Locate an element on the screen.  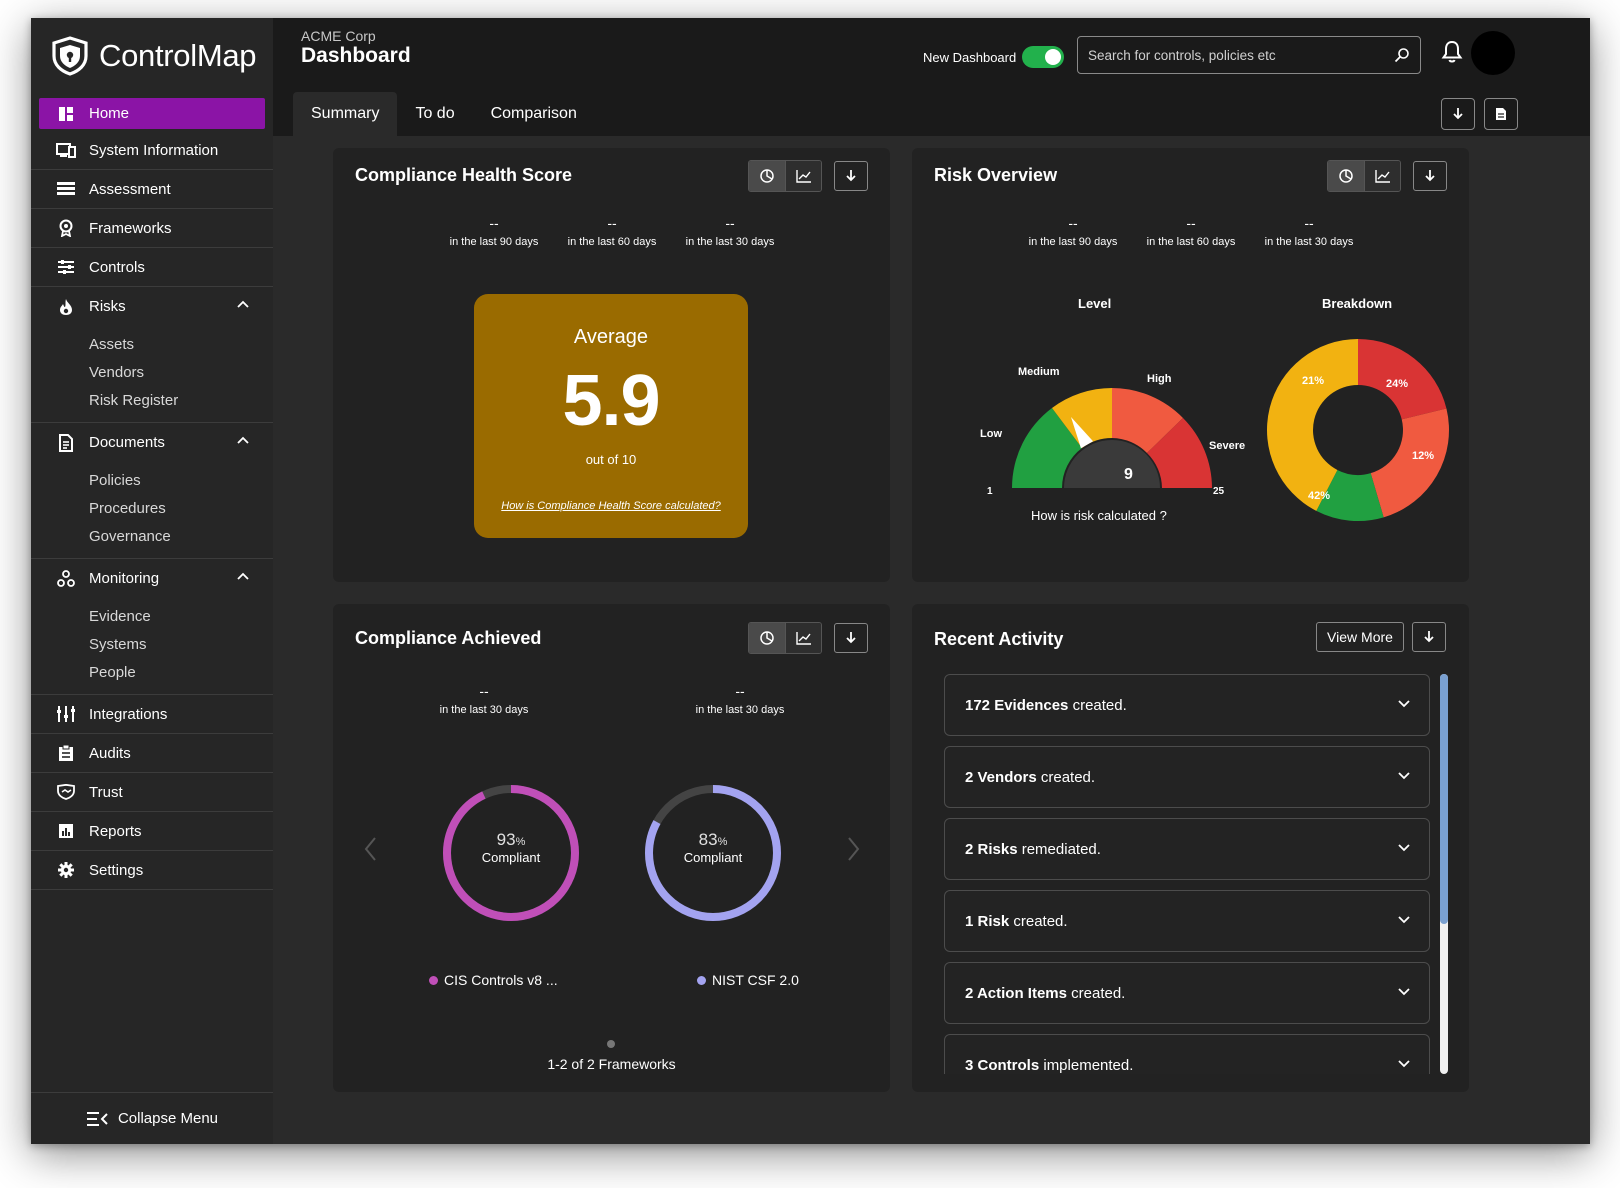
sidebar-item-trust: Trust is located at coordinates (152, 792).